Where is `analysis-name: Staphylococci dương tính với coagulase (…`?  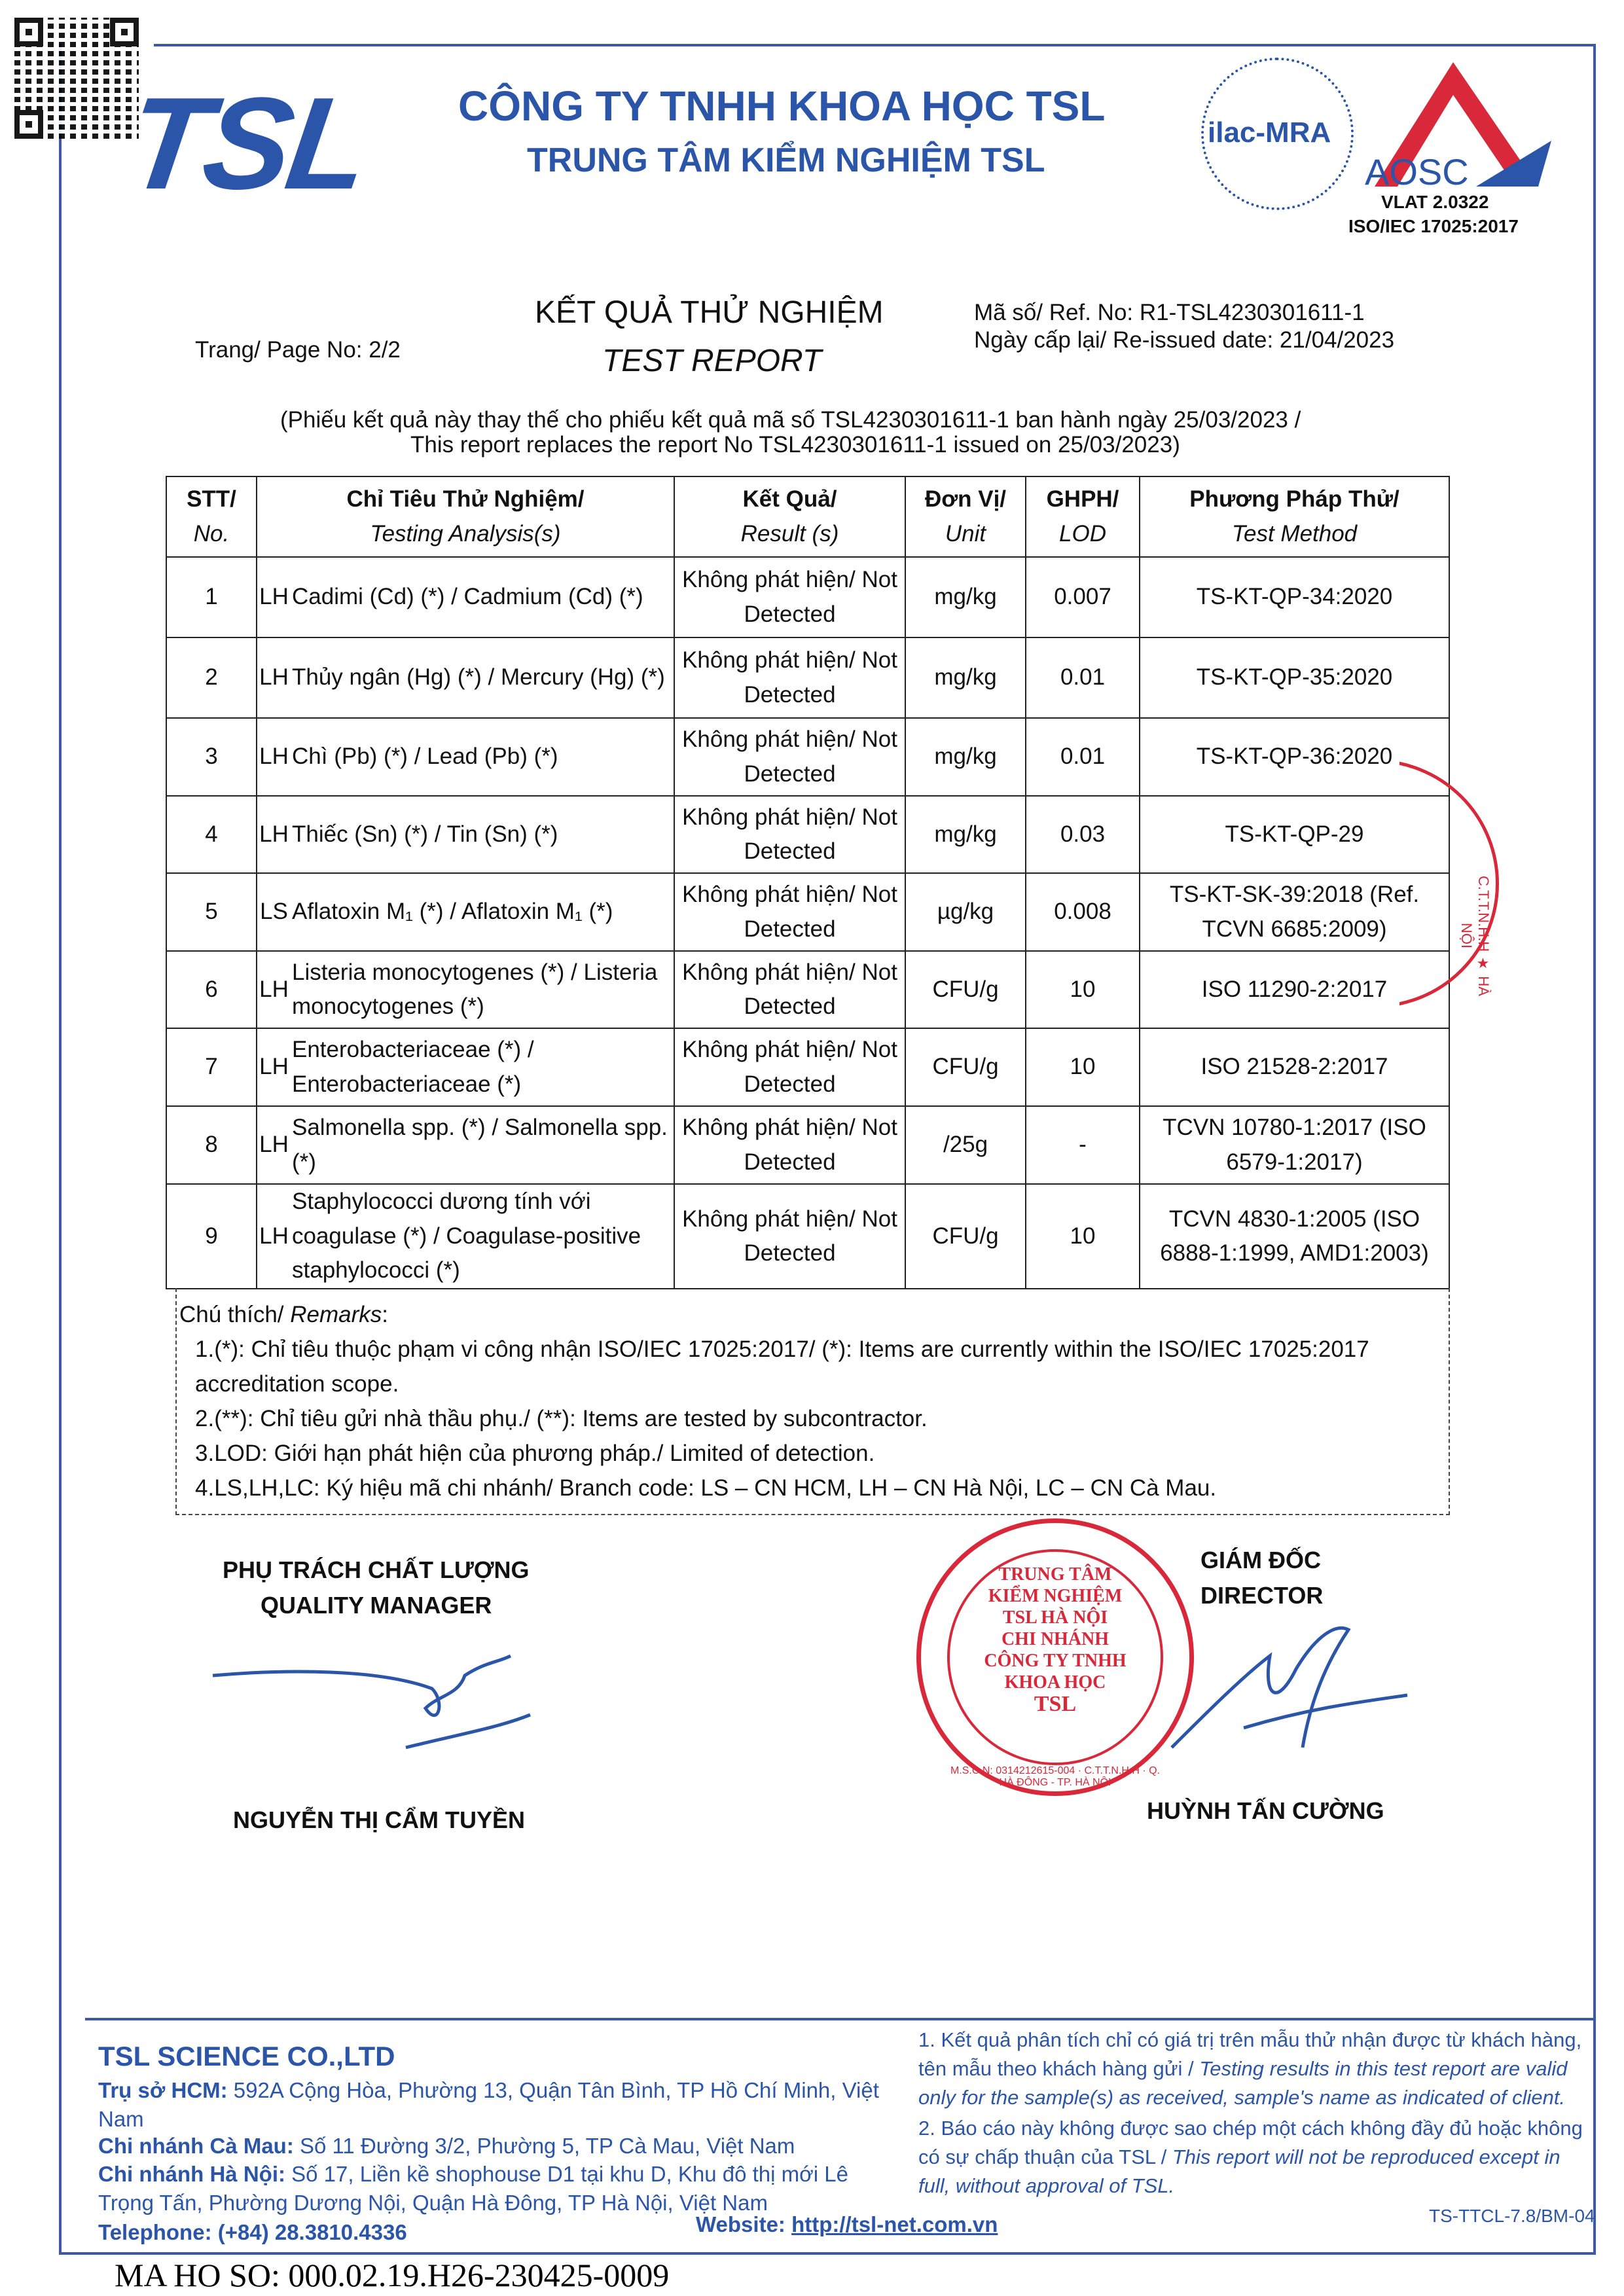
analysis-name: Staphylococci dương tính với coagulase (… is located at coordinates (483, 1236).